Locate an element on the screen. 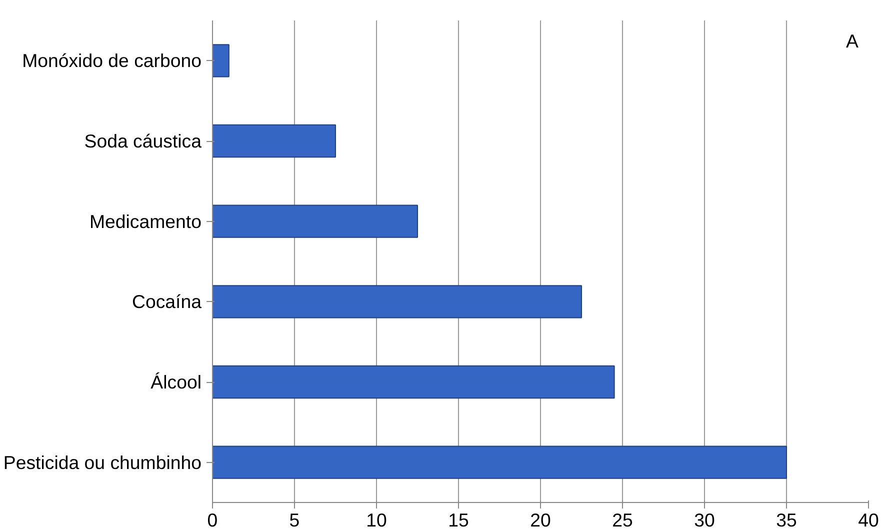 The height and width of the screenshot is (529, 888). x-tick-label: 40 is located at coordinates (868, 519).